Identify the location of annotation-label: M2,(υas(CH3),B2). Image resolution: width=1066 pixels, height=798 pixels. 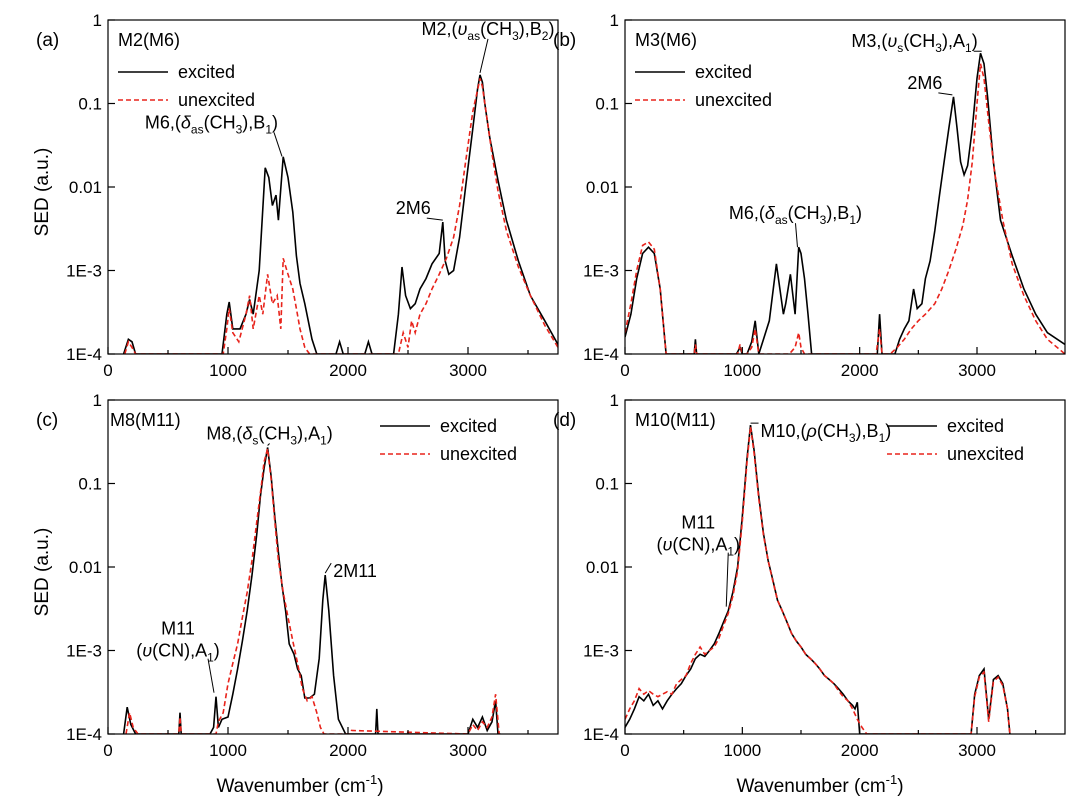
(488, 31).